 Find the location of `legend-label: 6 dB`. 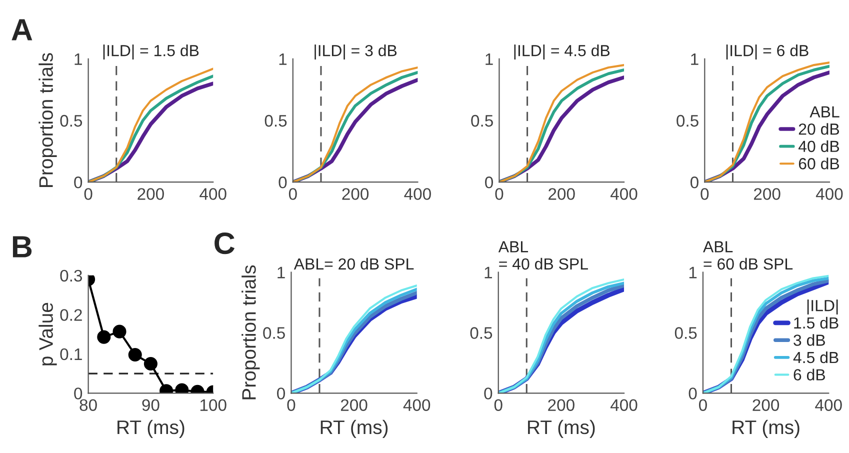

legend-label: 6 dB is located at coordinates (809, 374).